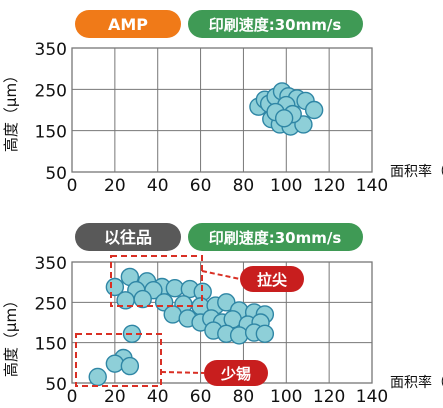  What do you see at coordinates (228, 186) in the screenshot?
I see `x-ticks-top: 0 20 40 60 80 100 120 140` at bounding box center [228, 186].